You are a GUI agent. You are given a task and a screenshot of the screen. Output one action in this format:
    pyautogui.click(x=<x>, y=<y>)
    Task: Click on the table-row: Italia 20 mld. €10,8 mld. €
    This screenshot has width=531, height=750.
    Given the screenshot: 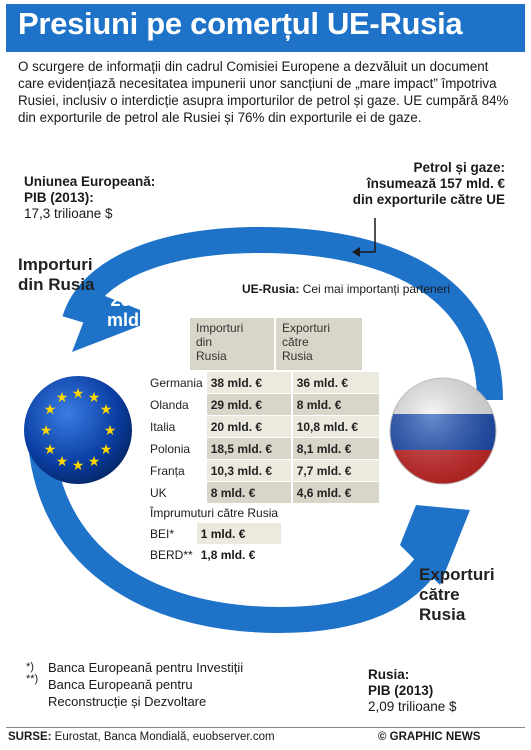 What is the action you would take?
    pyautogui.click(x=262, y=426)
    